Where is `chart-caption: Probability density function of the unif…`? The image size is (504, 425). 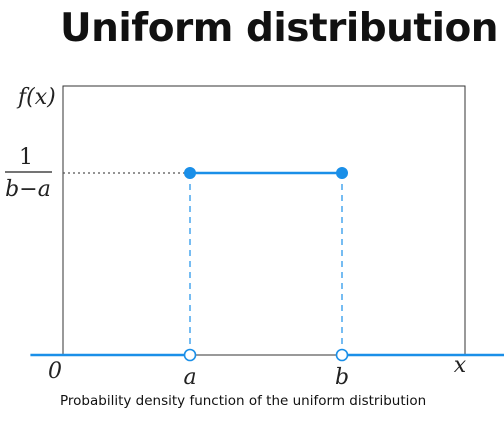 chart-caption: Probability density function of the unif… is located at coordinates (243, 401).